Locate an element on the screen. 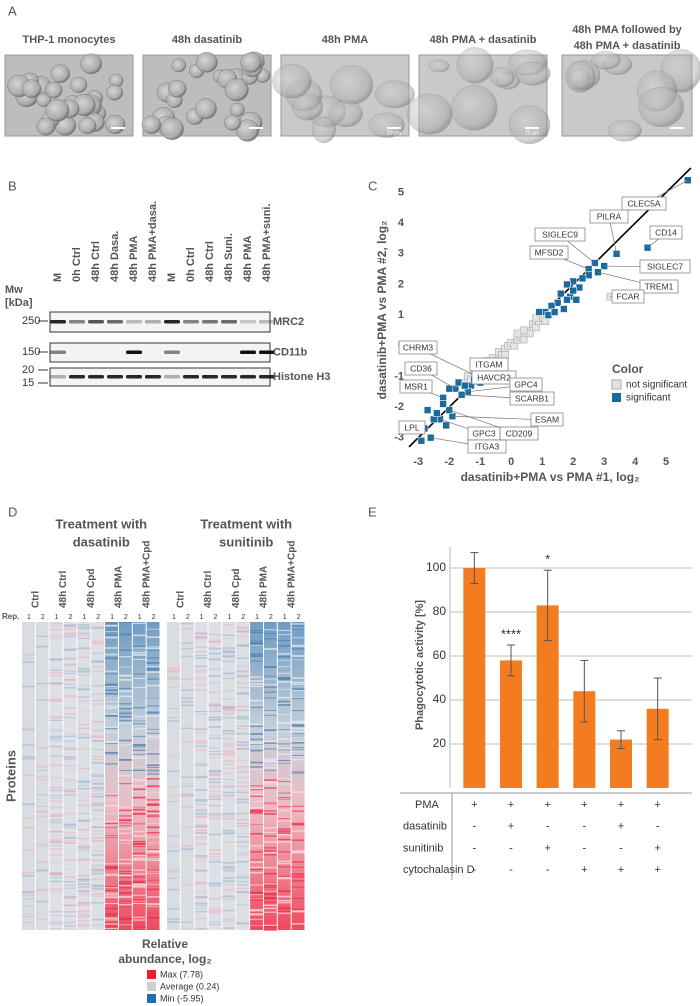  heatmap-column is located at coordinates (153, 776).